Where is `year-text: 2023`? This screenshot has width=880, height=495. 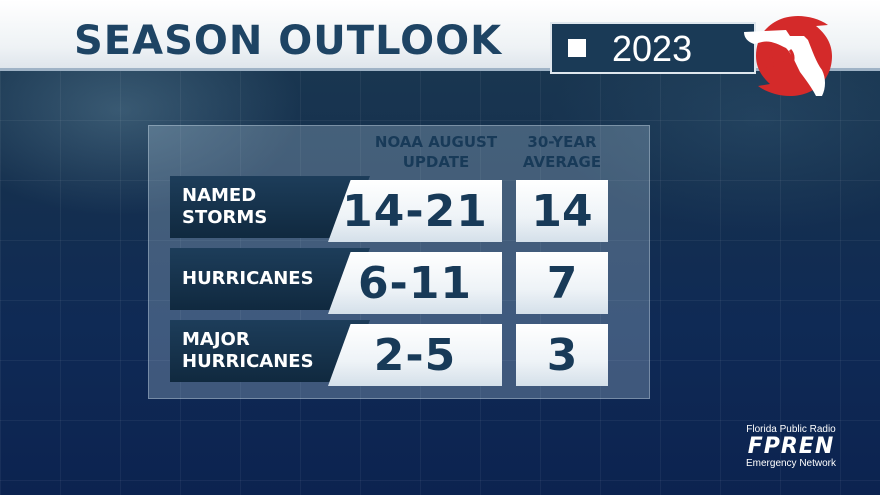
year-text: 2023 is located at coordinates (652, 48).